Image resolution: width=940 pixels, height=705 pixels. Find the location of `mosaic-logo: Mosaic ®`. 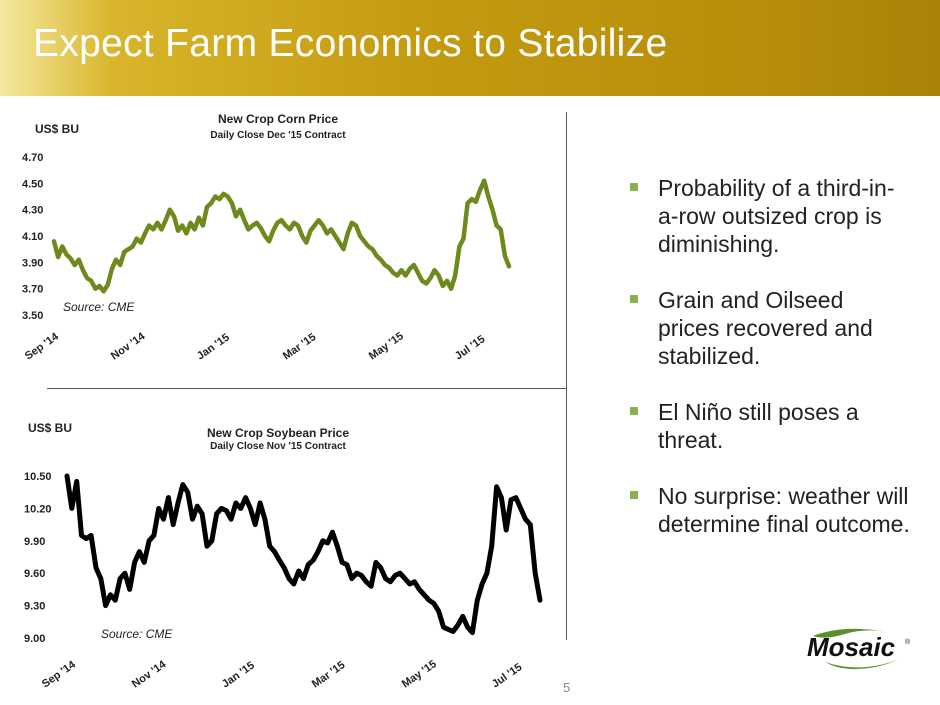

mosaic-logo: Mosaic ® is located at coordinates (859, 649).